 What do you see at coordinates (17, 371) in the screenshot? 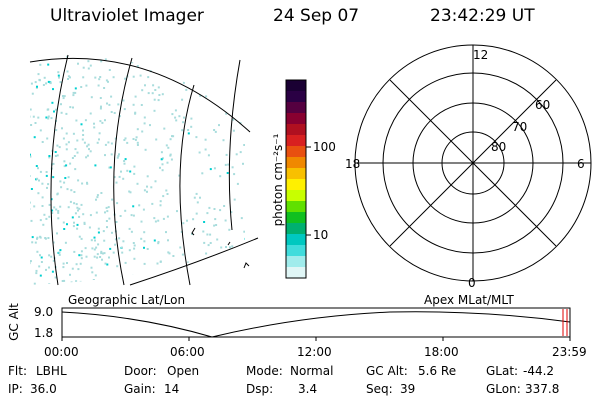
I see `info-filter-label: Flt:` at bounding box center [17, 371].